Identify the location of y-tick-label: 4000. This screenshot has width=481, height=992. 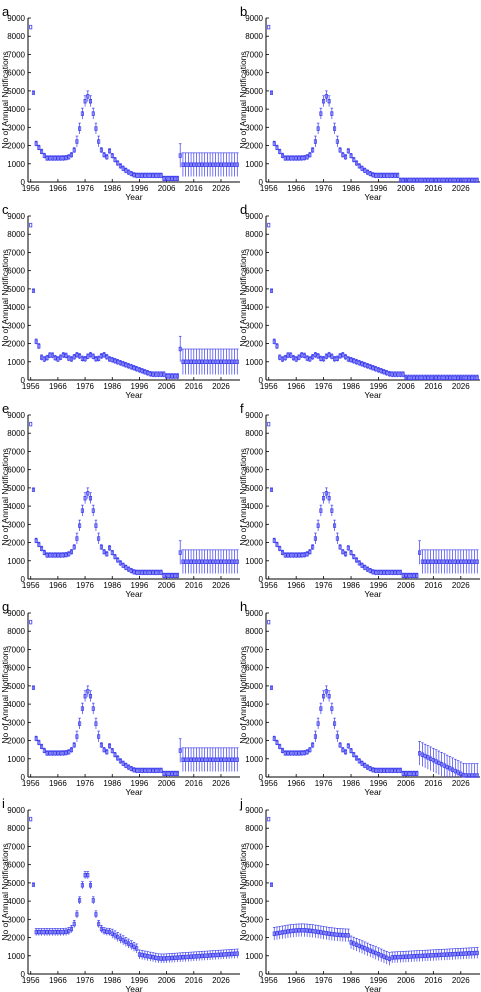
(254, 901).